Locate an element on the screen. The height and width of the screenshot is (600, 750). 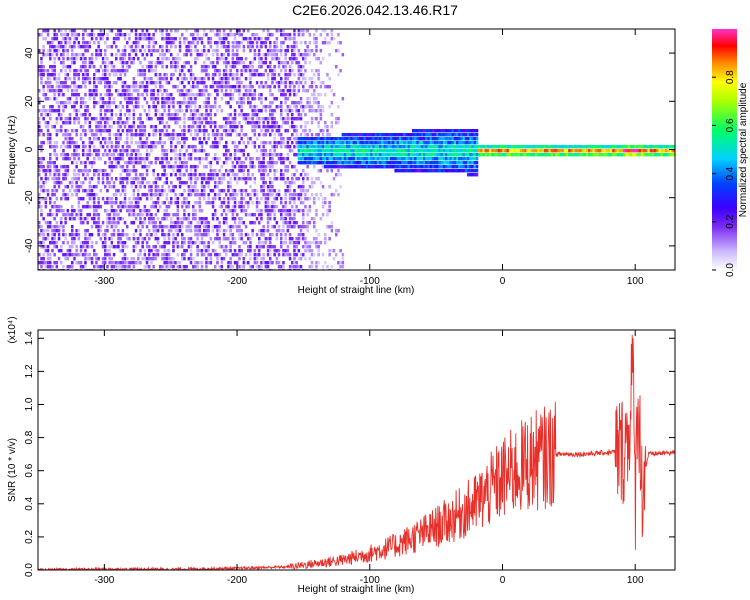
y-tick-label: 1.4 is located at coordinates (29, 338).